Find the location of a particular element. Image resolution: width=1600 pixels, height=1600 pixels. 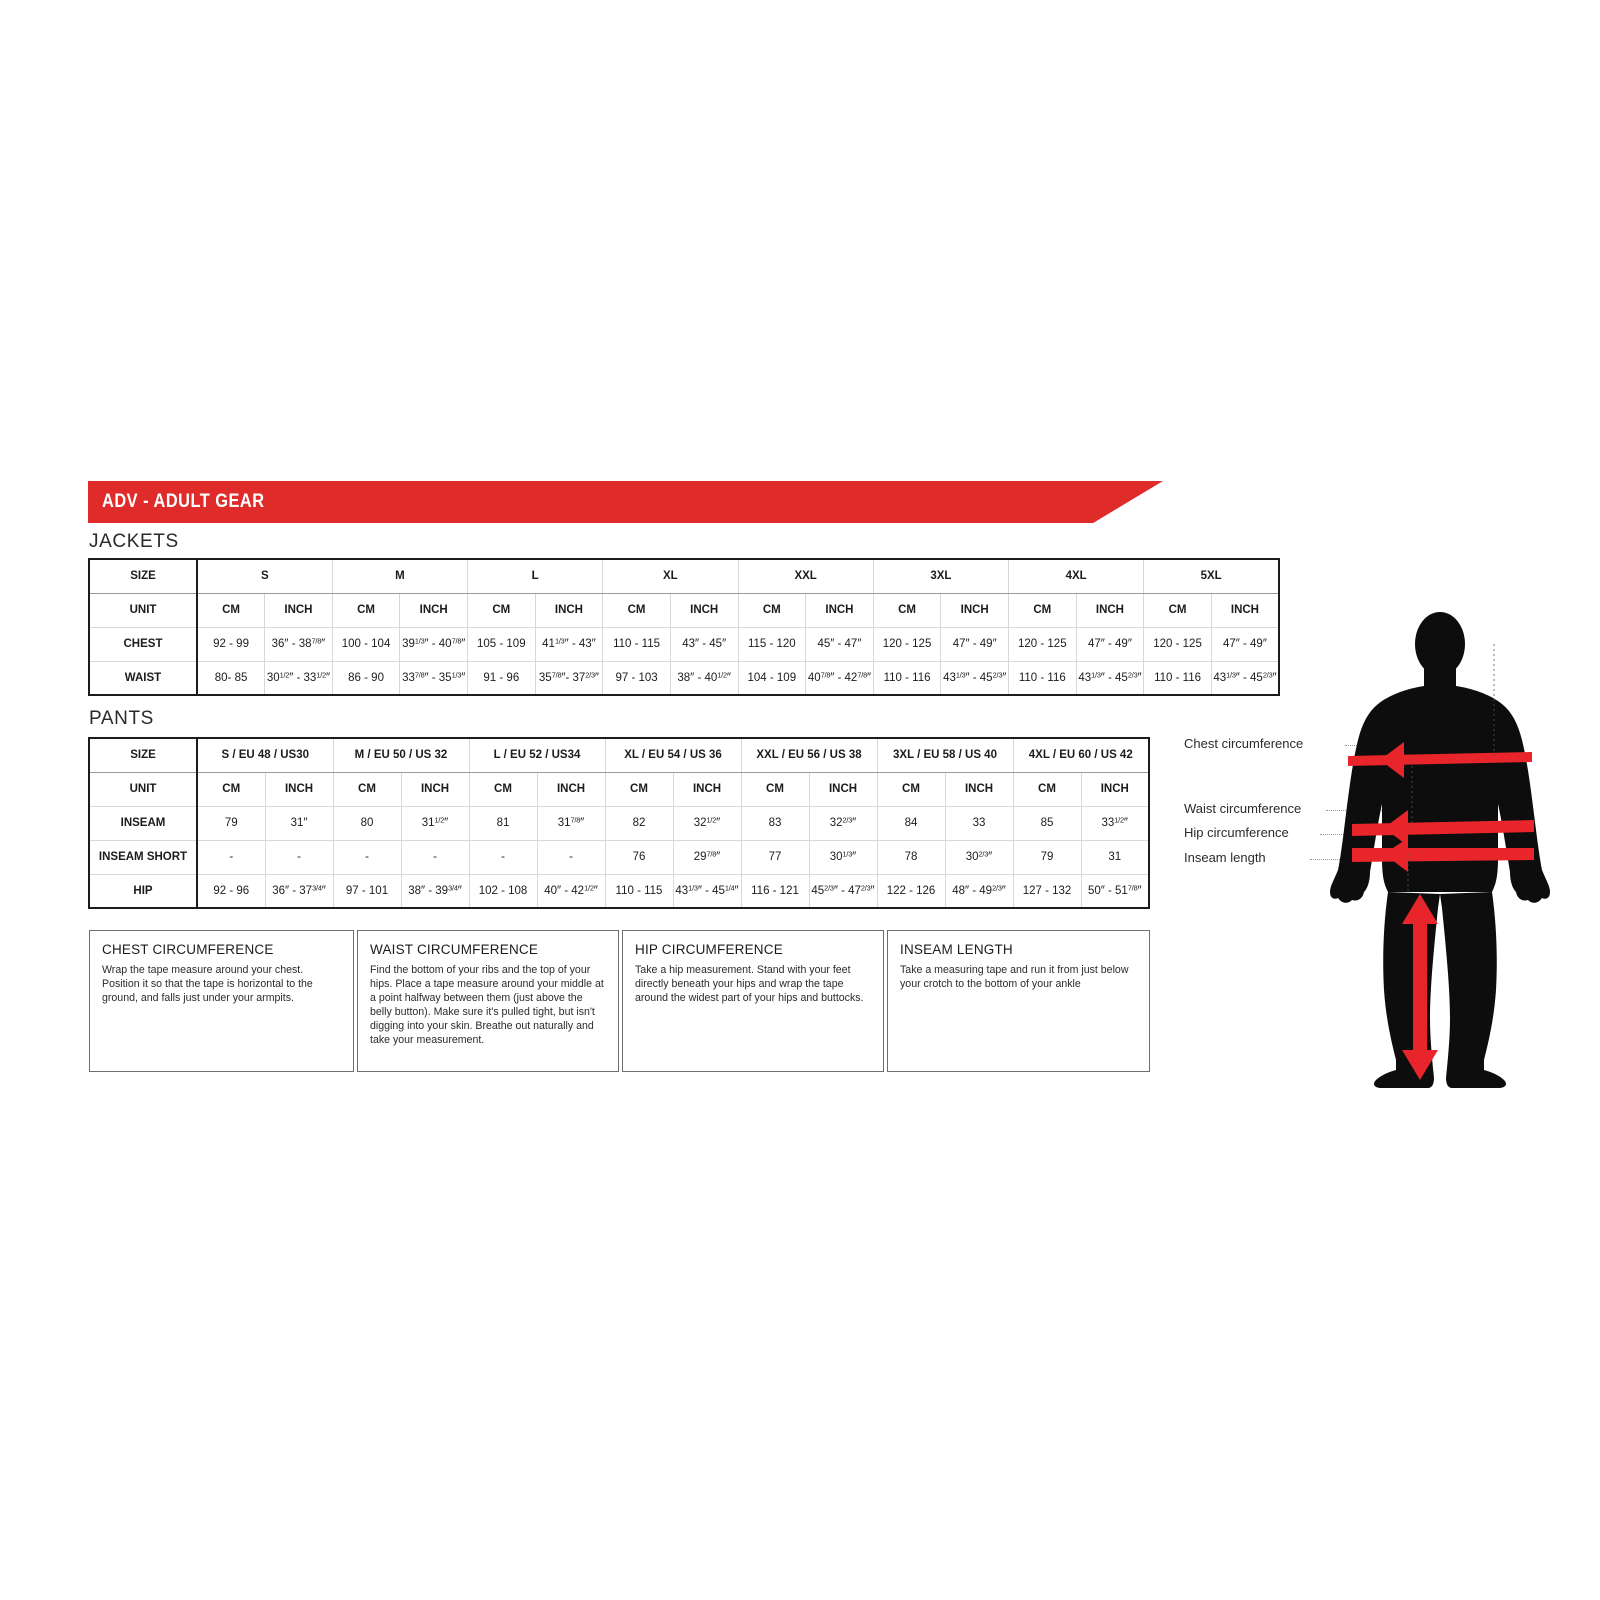

callout-inseam-length: Inseam length is located at coordinates (1225, 857).